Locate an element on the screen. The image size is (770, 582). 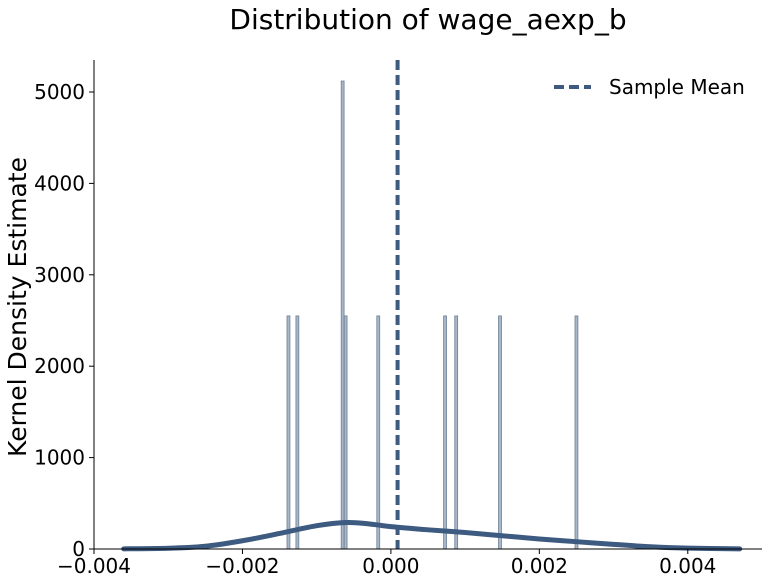
y-tick-label: 2000 is located at coordinates (59, 366).